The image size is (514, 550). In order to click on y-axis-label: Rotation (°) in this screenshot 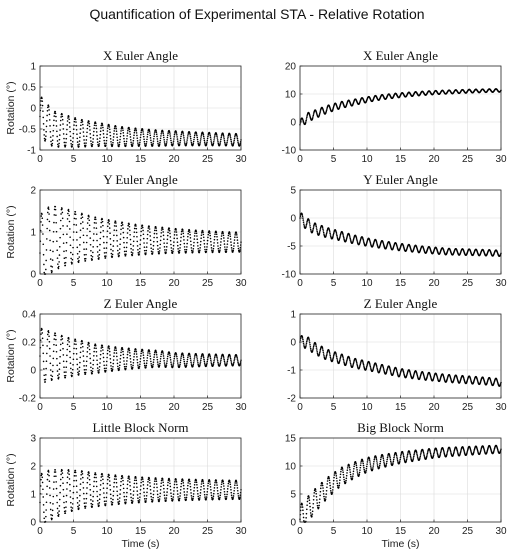, I will do `click(11, 355)`.